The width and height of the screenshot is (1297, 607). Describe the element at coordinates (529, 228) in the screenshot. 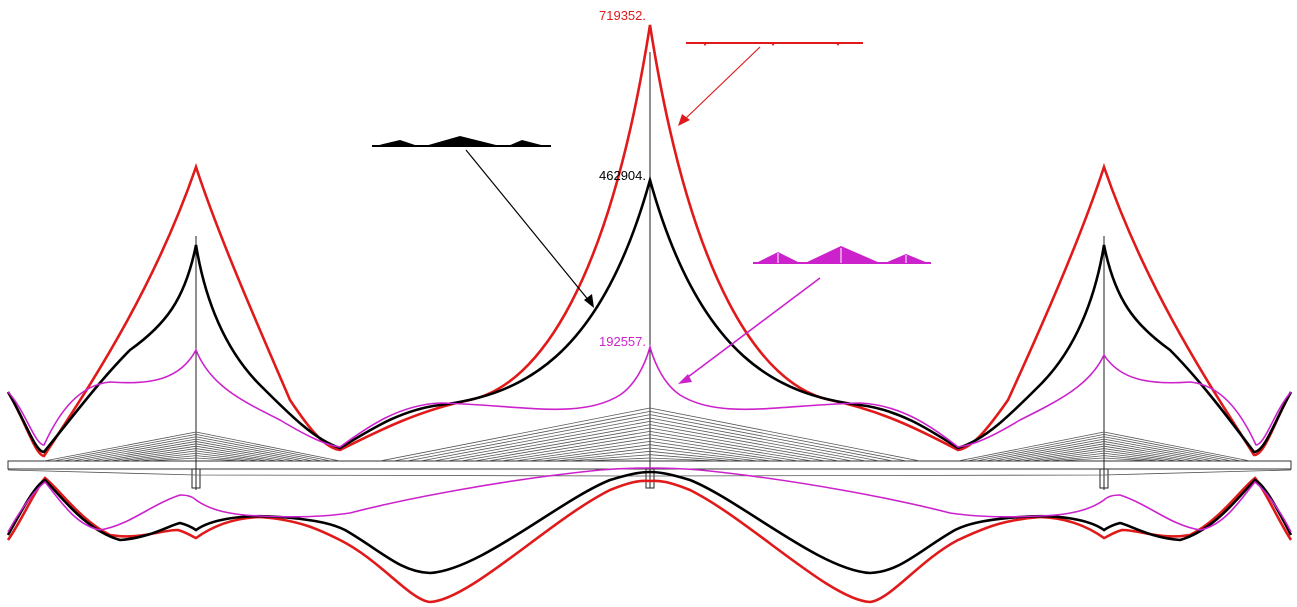

I see `callout-black` at that location.